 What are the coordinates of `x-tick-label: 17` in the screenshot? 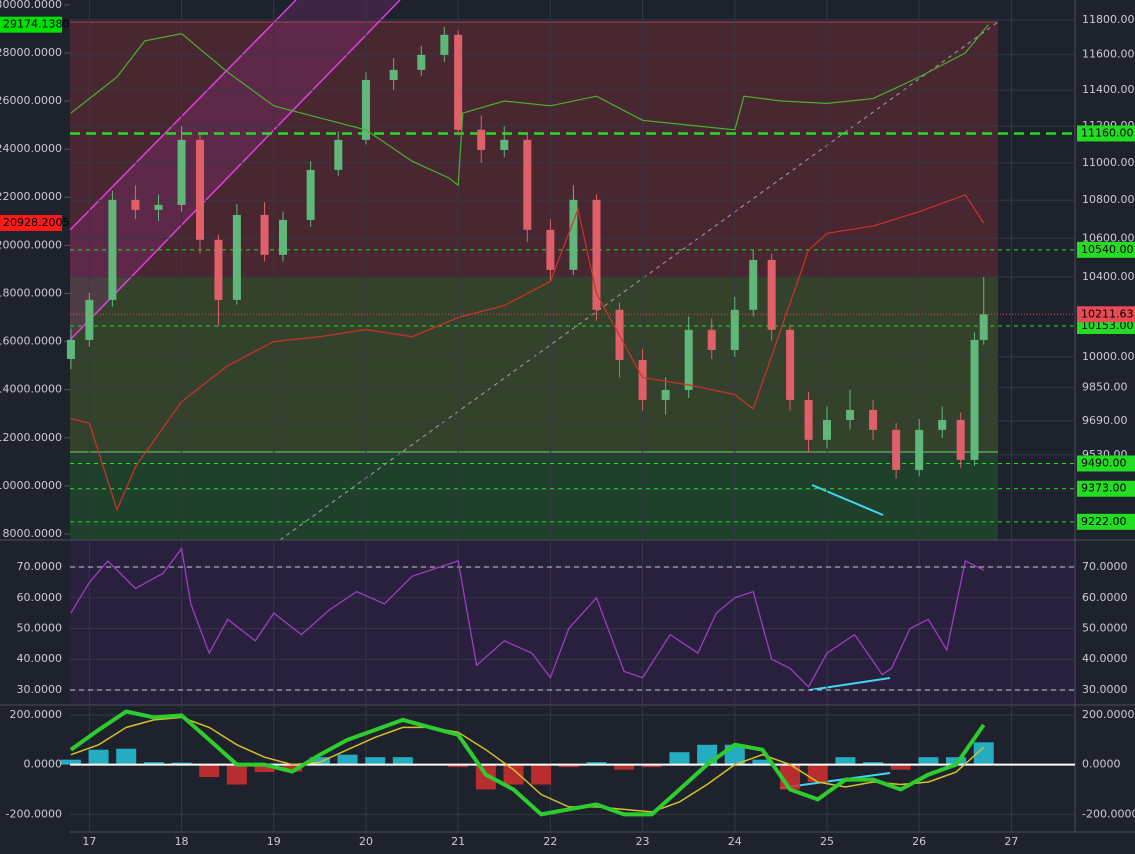 It's located at (89, 841).